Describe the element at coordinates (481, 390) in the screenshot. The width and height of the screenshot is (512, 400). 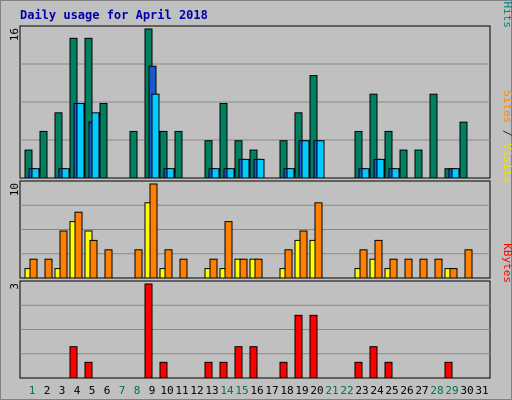
I see `x-tick-label-31: 31` at that location.